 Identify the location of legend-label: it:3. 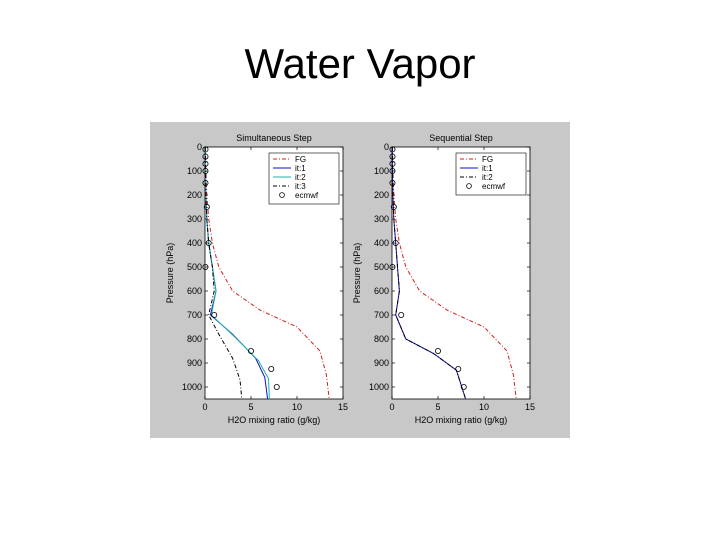
(300, 186).